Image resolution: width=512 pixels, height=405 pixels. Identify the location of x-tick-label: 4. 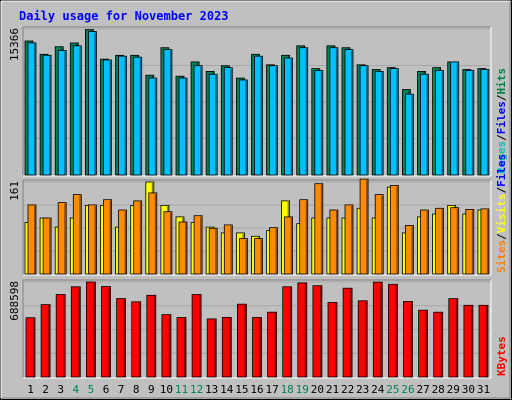
(75, 389).